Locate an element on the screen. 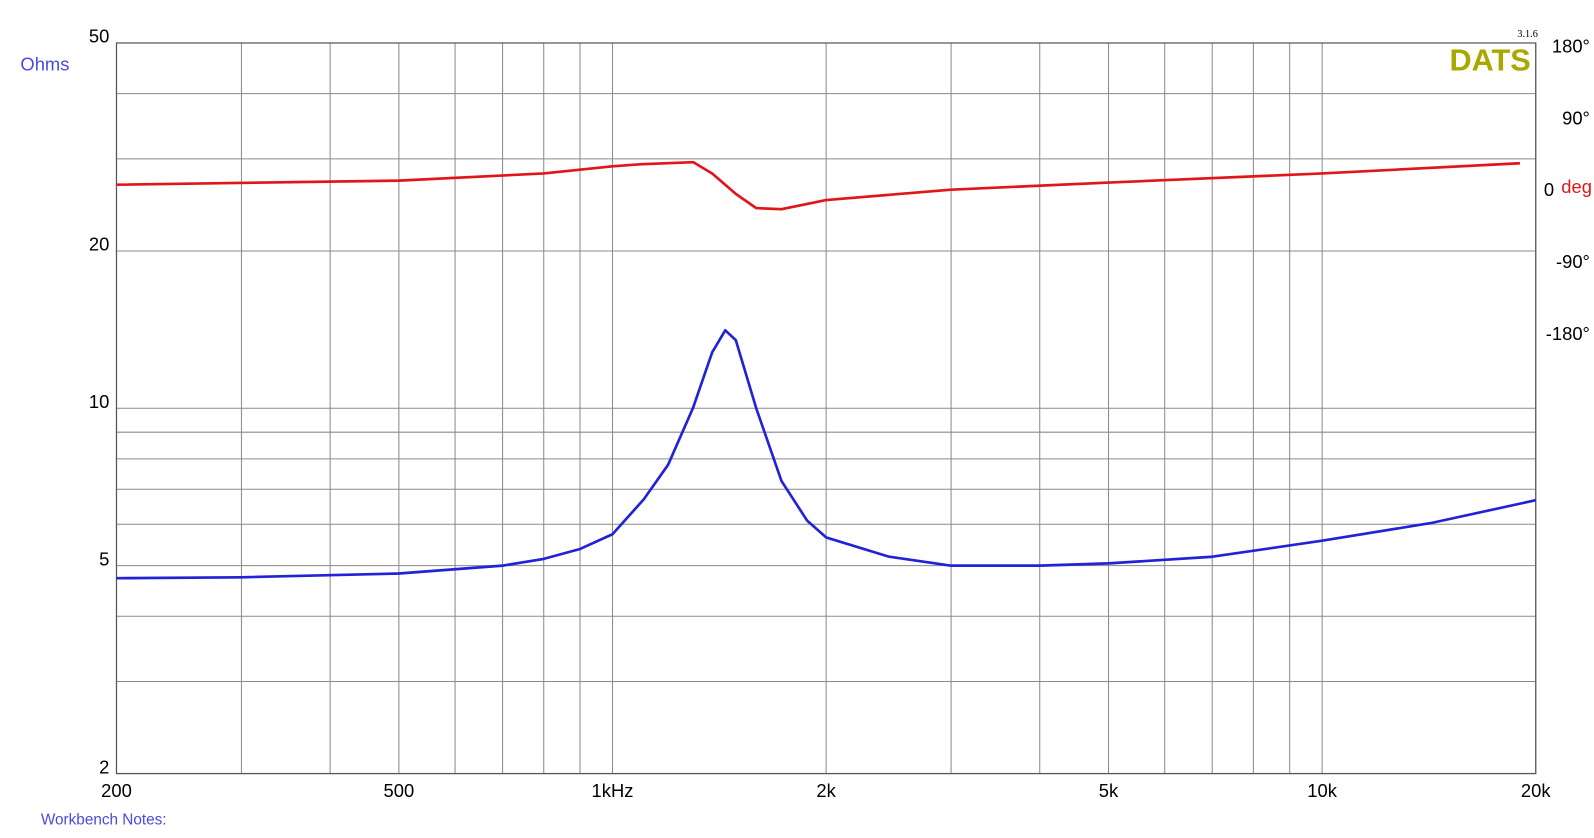  y2-tick-label: -180° is located at coordinates (1568, 333).